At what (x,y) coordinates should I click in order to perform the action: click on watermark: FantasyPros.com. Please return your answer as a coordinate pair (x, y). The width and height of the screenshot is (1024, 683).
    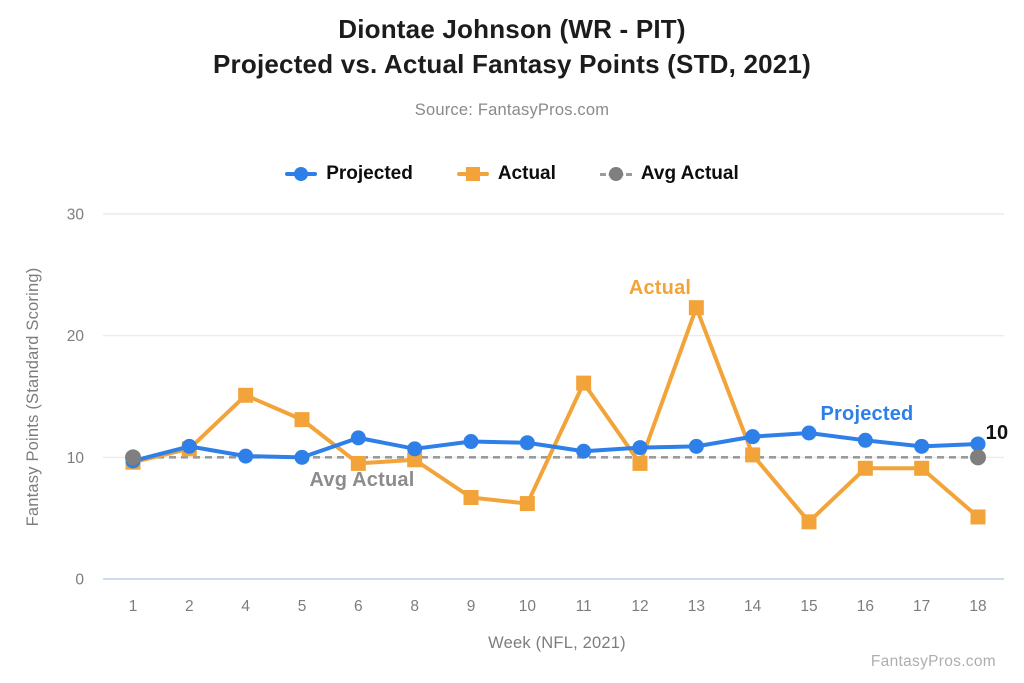
    Looking at the image, I should click on (933, 661).